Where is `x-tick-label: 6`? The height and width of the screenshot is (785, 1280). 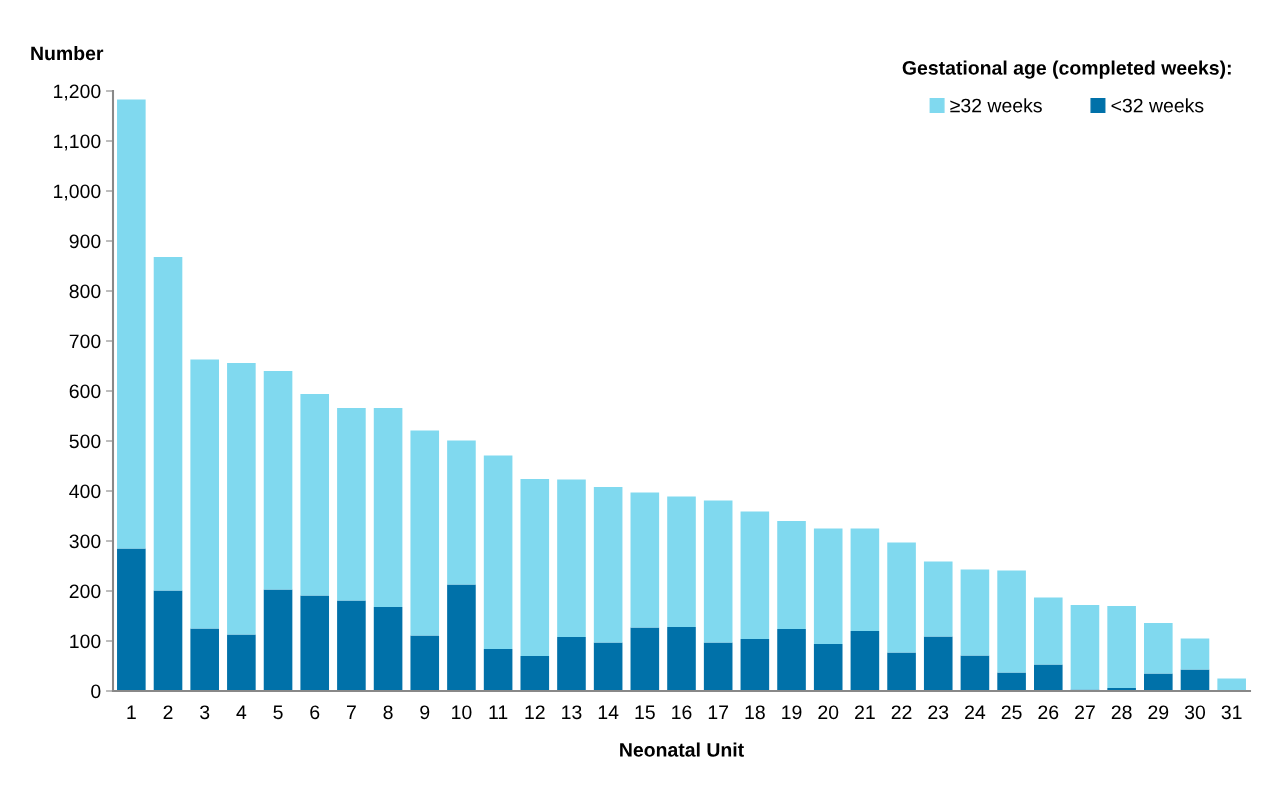 x-tick-label: 6 is located at coordinates (315, 712).